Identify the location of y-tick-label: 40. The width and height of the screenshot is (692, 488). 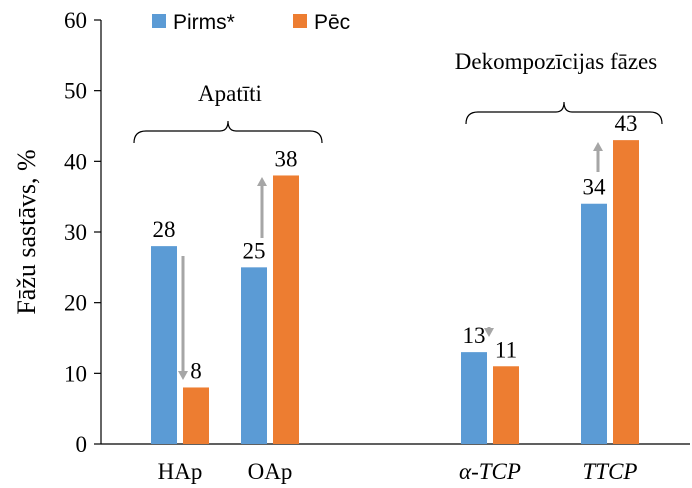
(75, 161).